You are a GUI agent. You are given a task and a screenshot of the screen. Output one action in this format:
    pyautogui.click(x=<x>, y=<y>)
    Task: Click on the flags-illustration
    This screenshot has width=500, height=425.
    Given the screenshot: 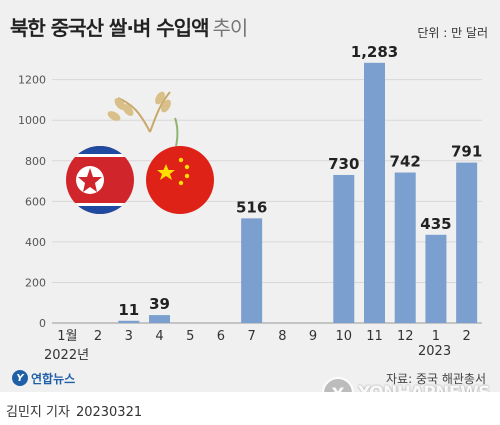 What is the action you would take?
    pyautogui.click(x=140, y=152)
    